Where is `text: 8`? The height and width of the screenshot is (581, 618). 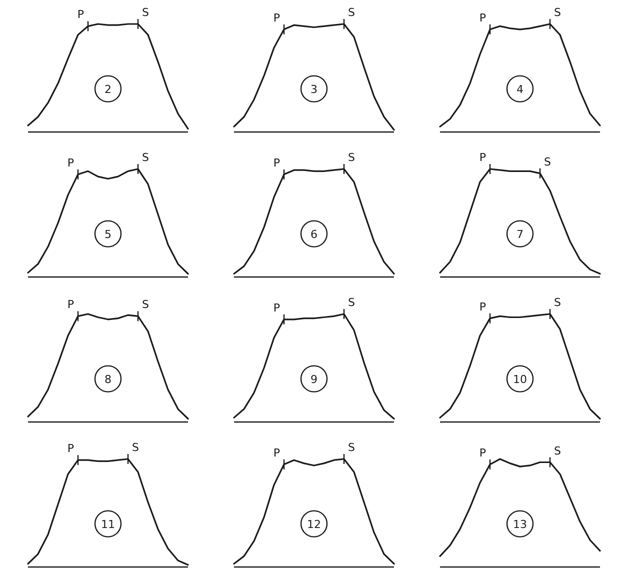
text: 8 is located at coordinates (108, 379).